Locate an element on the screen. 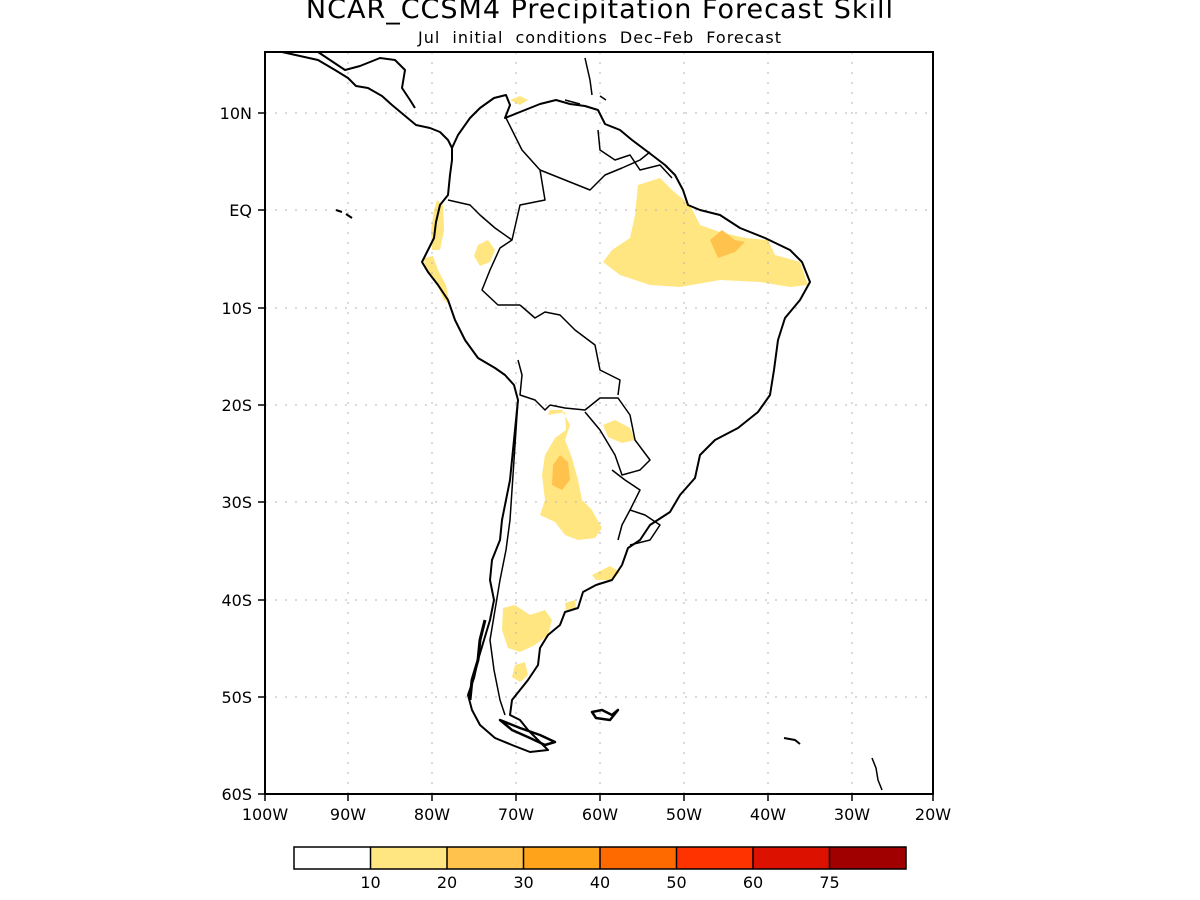 The width and height of the screenshot is (1200, 900). colorbar-label: 60 is located at coordinates (753, 882).